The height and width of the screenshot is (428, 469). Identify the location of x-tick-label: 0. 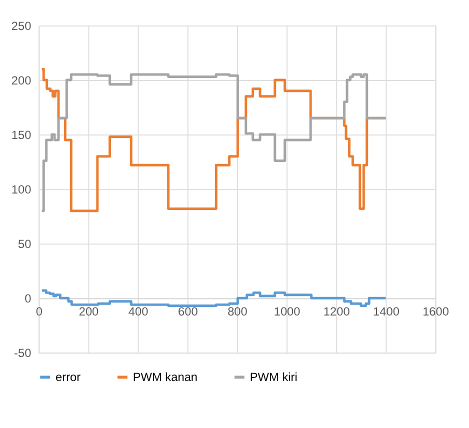
(39, 311).